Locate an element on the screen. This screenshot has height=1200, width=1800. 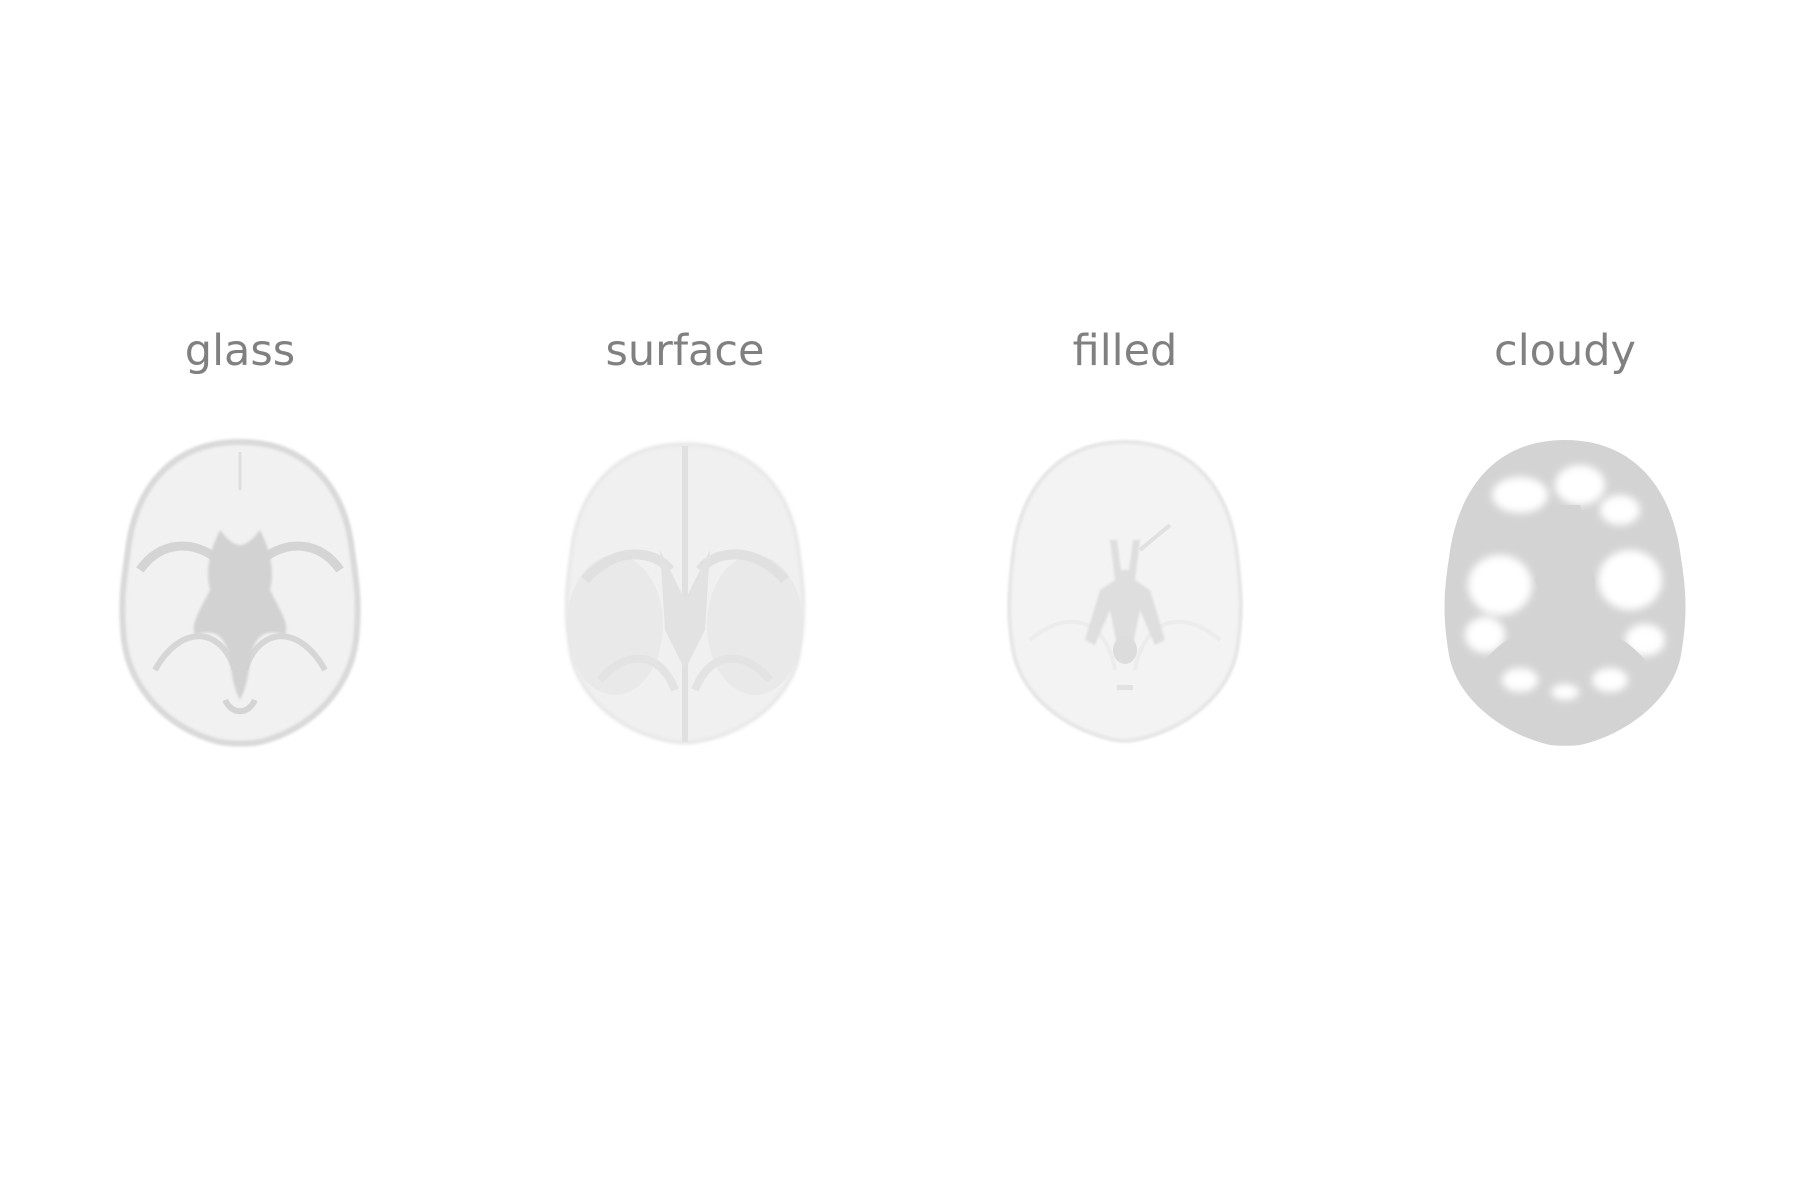
panel-filled: filled is located at coordinates (1125, 560).